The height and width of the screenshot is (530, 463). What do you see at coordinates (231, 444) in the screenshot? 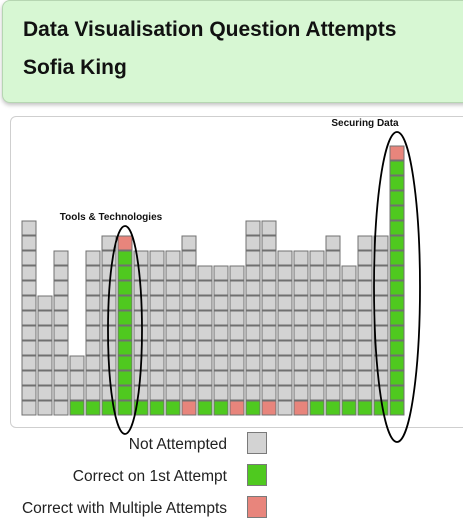
I see `legend-item-not-attempted: Not Attempted` at bounding box center [231, 444].